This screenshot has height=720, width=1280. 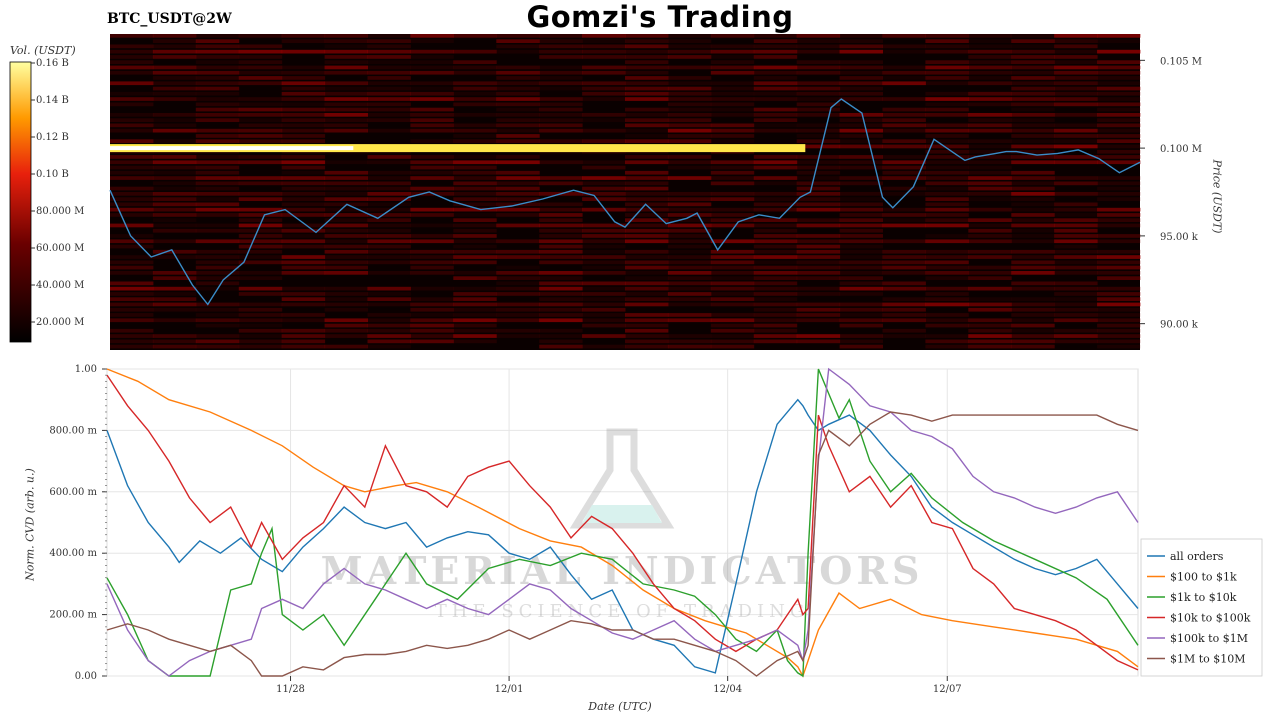 What do you see at coordinates (232, 148) in the screenshot?
I see `bright-liquidity-core` at bounding box center [232, 148].